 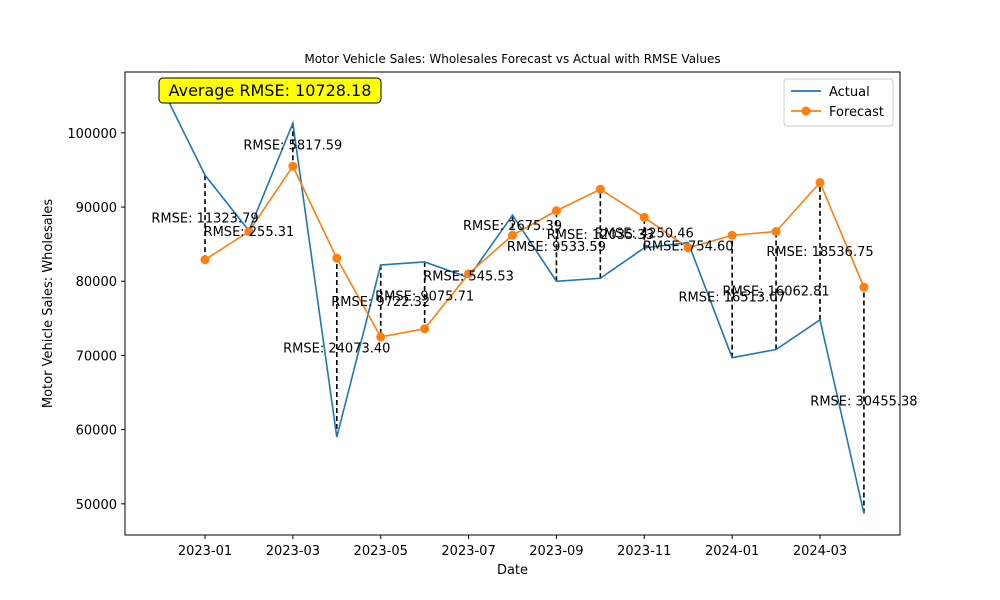 I want to click on rmse-label: RMSE: 11323.79, so click(x=204, y=218).